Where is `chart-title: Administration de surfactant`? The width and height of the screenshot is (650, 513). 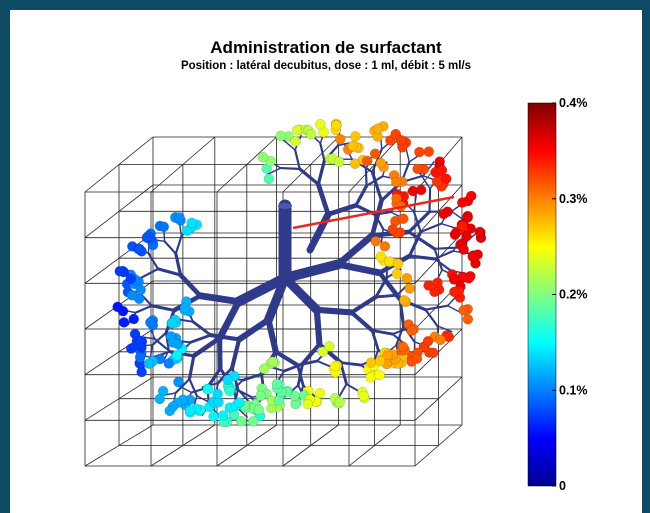
chart-title: Administration de surfactant is located at coordinates (326, 47).